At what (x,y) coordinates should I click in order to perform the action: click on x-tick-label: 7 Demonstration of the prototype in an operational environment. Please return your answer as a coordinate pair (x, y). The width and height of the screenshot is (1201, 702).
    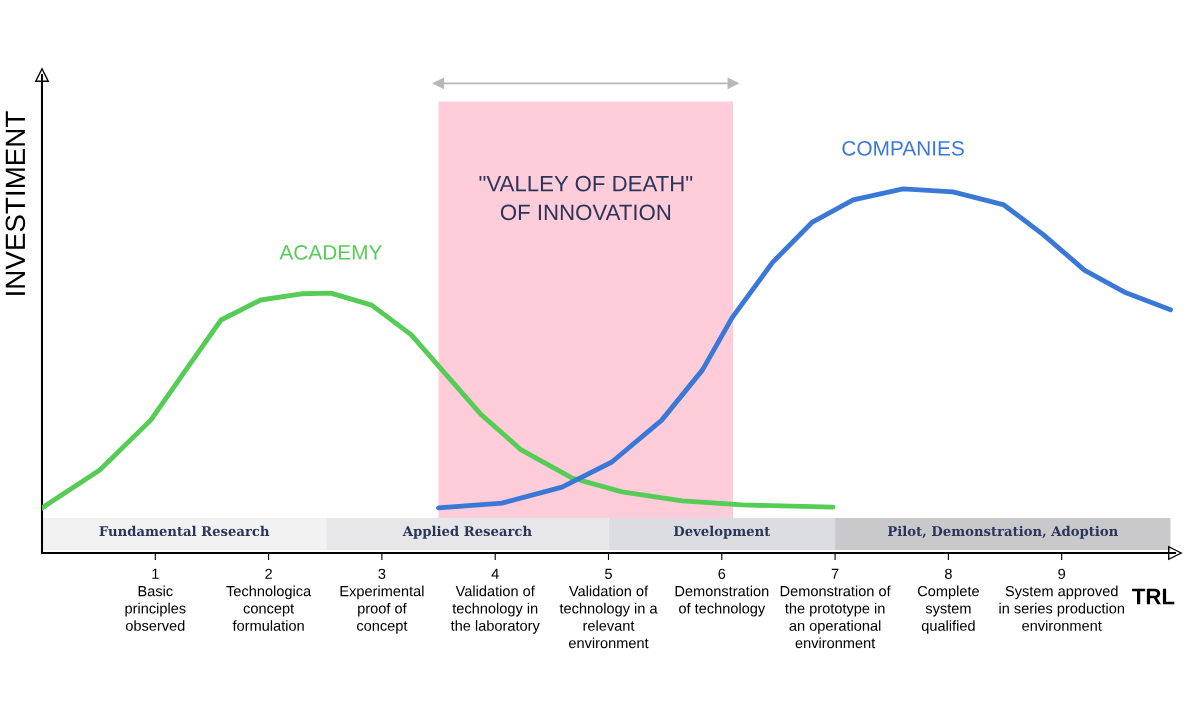
    Looking at the image, I should click on (835, 608).